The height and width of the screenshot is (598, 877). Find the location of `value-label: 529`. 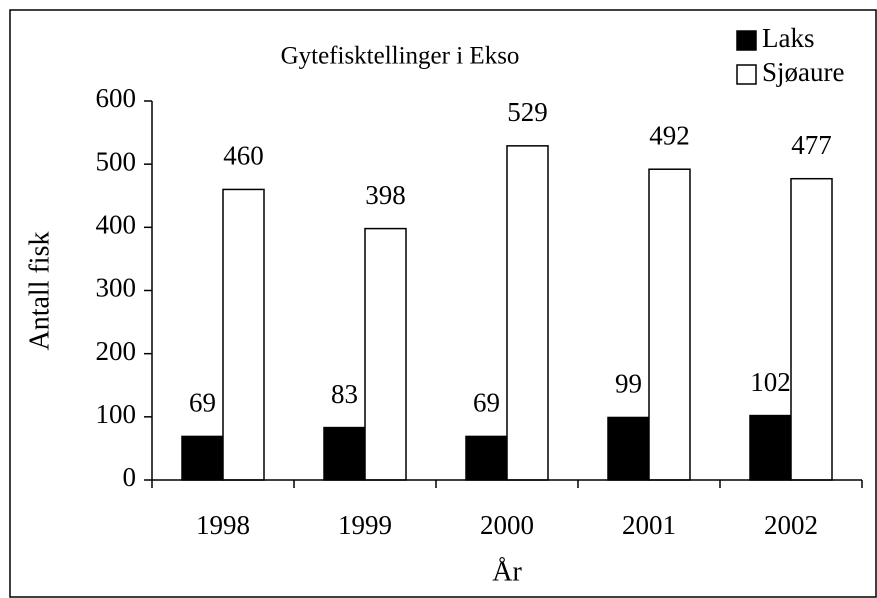

value-label: 529 is located at coordinates (527, 112).